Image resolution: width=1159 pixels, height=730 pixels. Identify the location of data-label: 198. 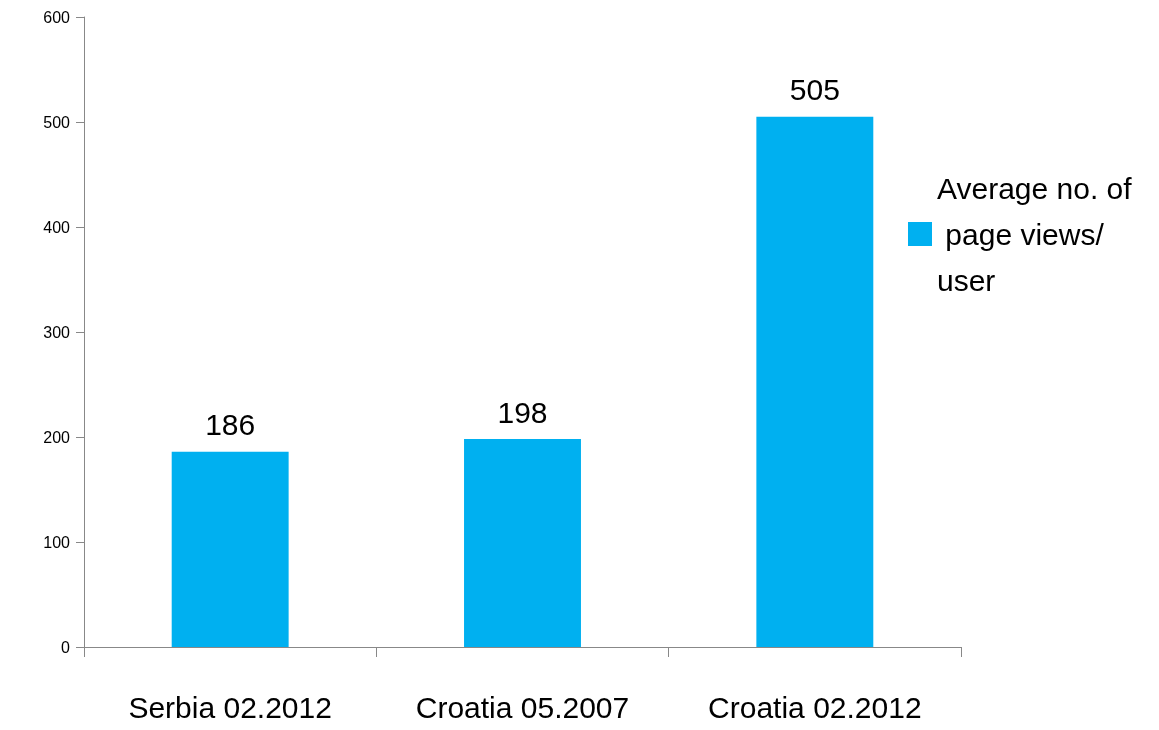
(522, 412).